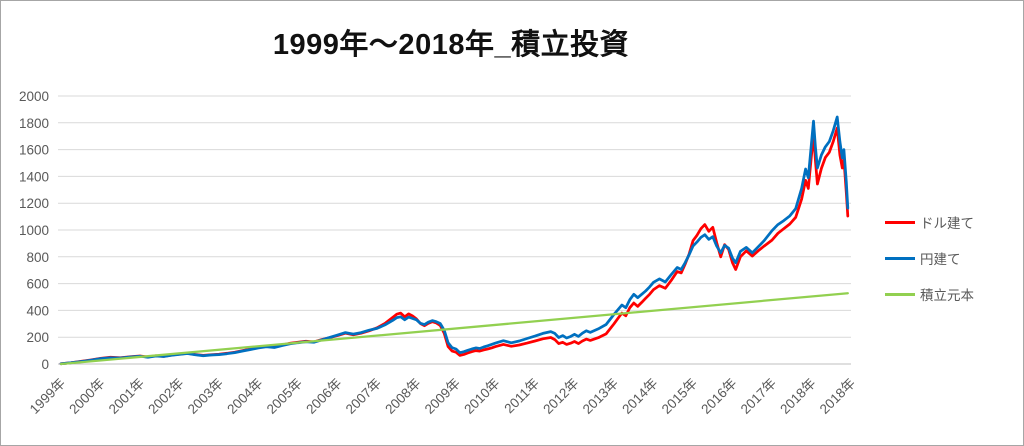  I want to click on x-tick-label: 2010年, so click(481, 396).